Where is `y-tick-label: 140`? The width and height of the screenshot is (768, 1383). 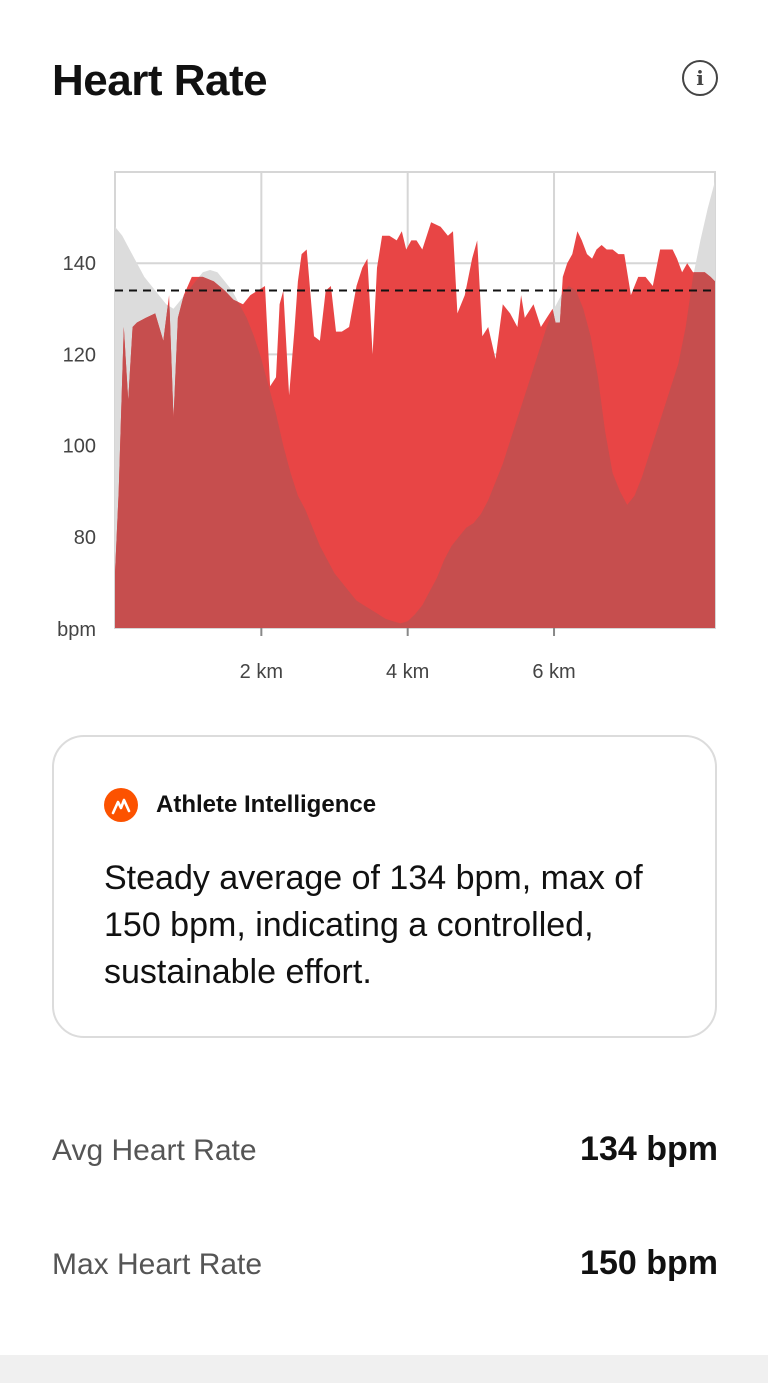 y-tick-label: 140 is located at coordinates (79, 264).